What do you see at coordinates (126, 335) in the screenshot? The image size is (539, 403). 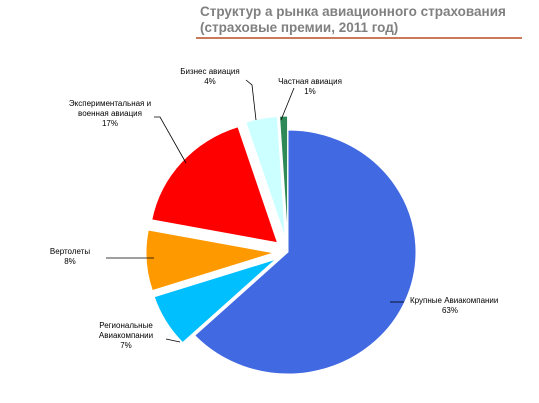 I see `slice-name-label-2: Авиакомпании` at bounding box center [126, 335].